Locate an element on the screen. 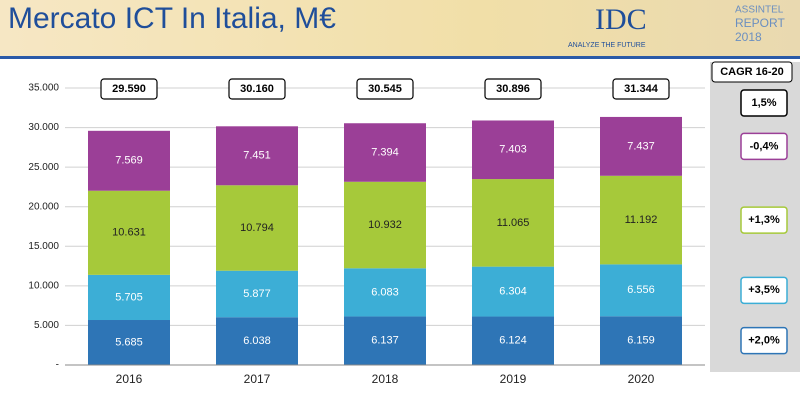  cagr-title-box is located at coordinates (752, 72).